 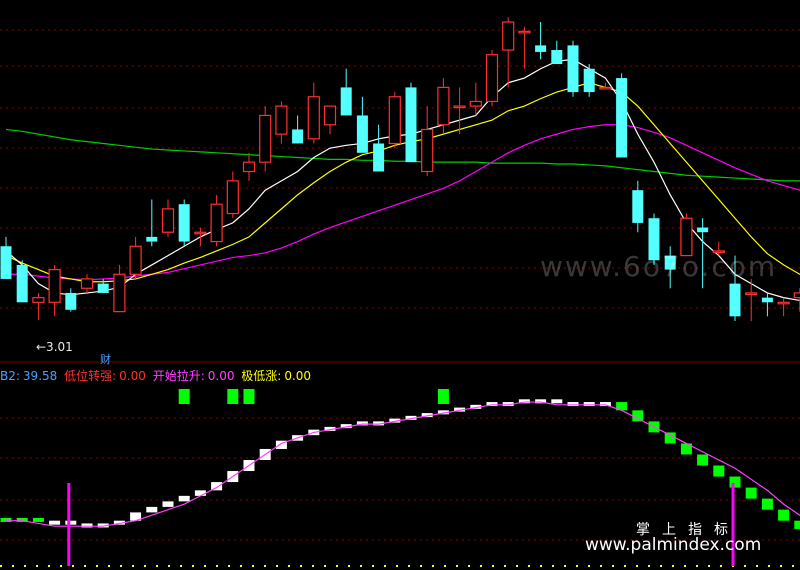 What do you see at coordinates (132, 376) in the screenshot?
I see `legend-item1-value: 0.00` at bounding box center [132, 376].